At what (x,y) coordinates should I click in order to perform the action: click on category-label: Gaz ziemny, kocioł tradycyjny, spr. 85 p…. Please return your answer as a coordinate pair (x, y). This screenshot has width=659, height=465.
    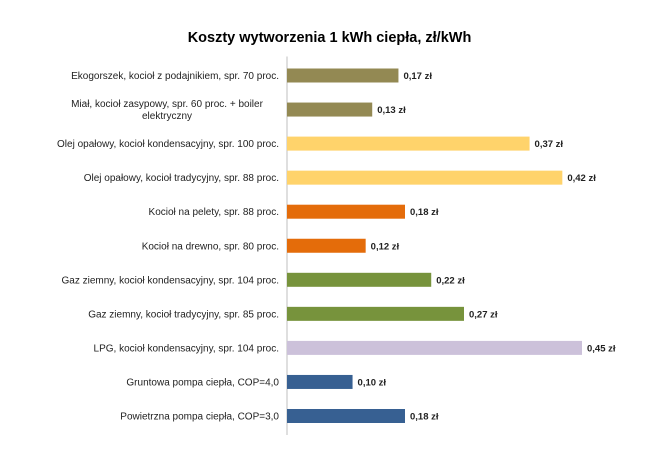
    Looking at the image, I should click on (183, 314).